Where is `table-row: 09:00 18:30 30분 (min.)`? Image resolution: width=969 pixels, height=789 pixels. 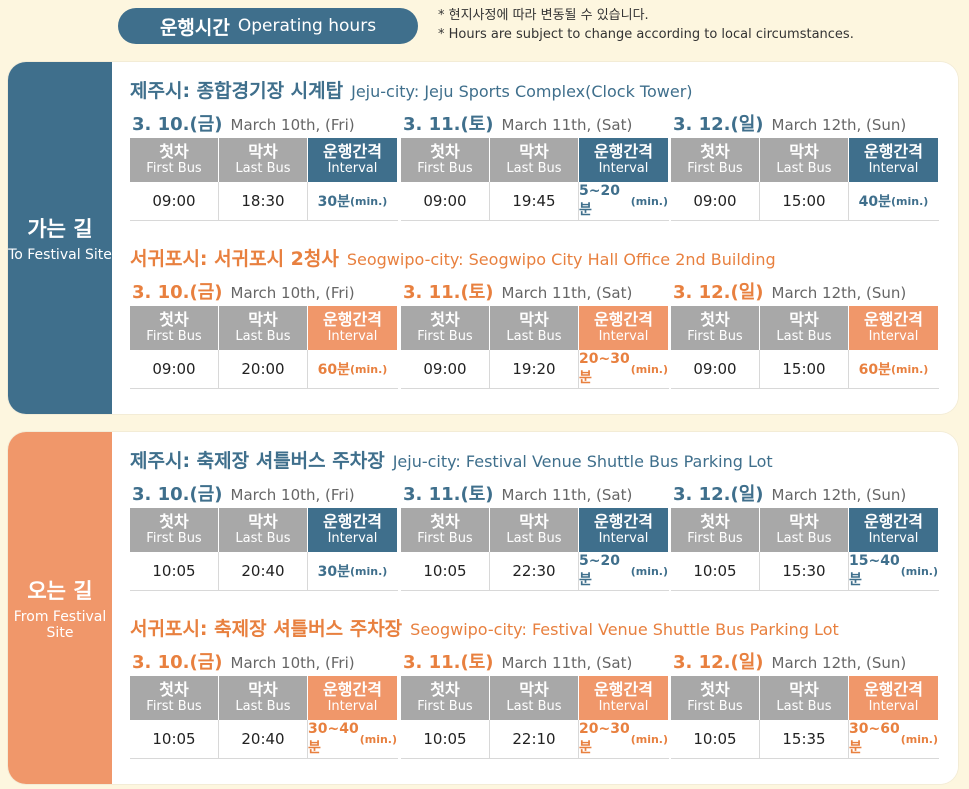 table-row: 09:00 18:30 30분 (min.) is located at coordinates (264, 201).